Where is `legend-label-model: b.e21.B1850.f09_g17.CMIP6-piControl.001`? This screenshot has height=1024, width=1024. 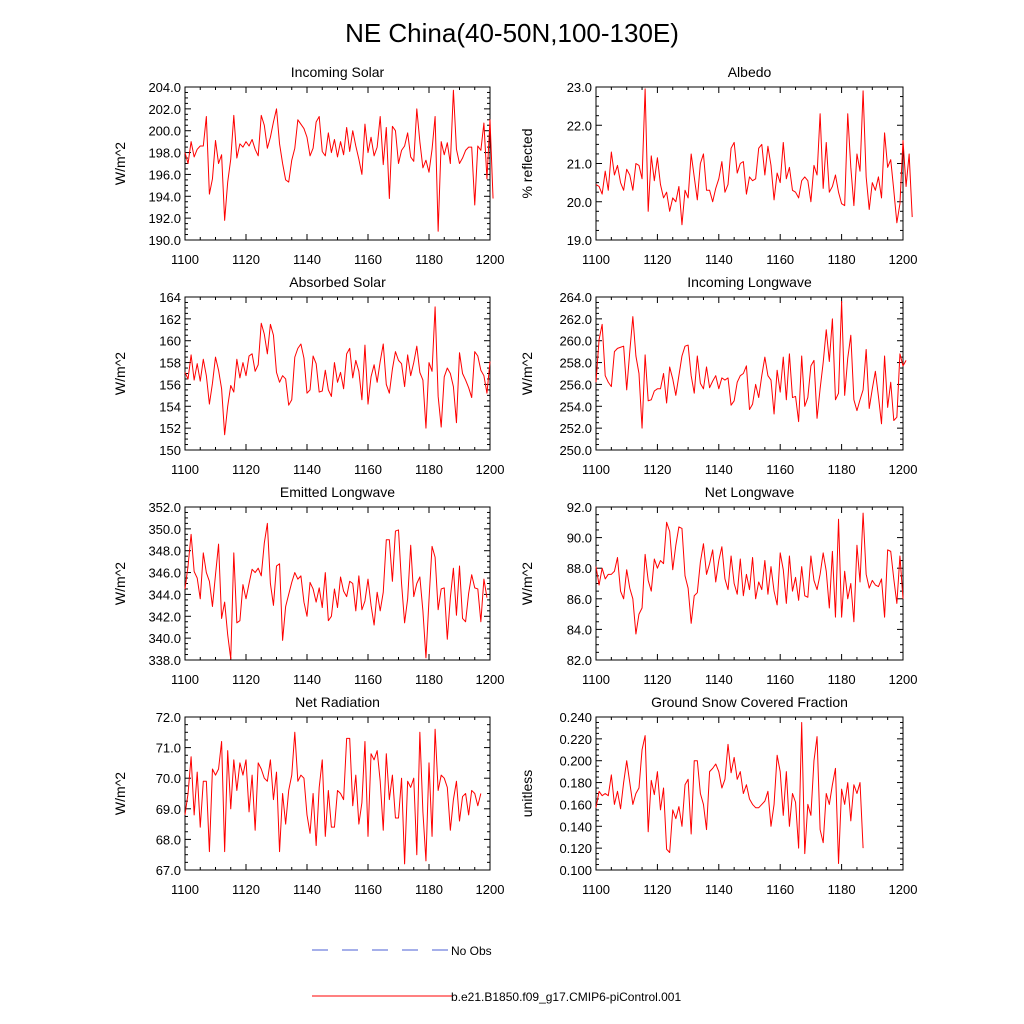
legend-label-model: b.e21.B1850.f09_g17.CMIP6-piControl.001 is located at coordinates (566, 997).